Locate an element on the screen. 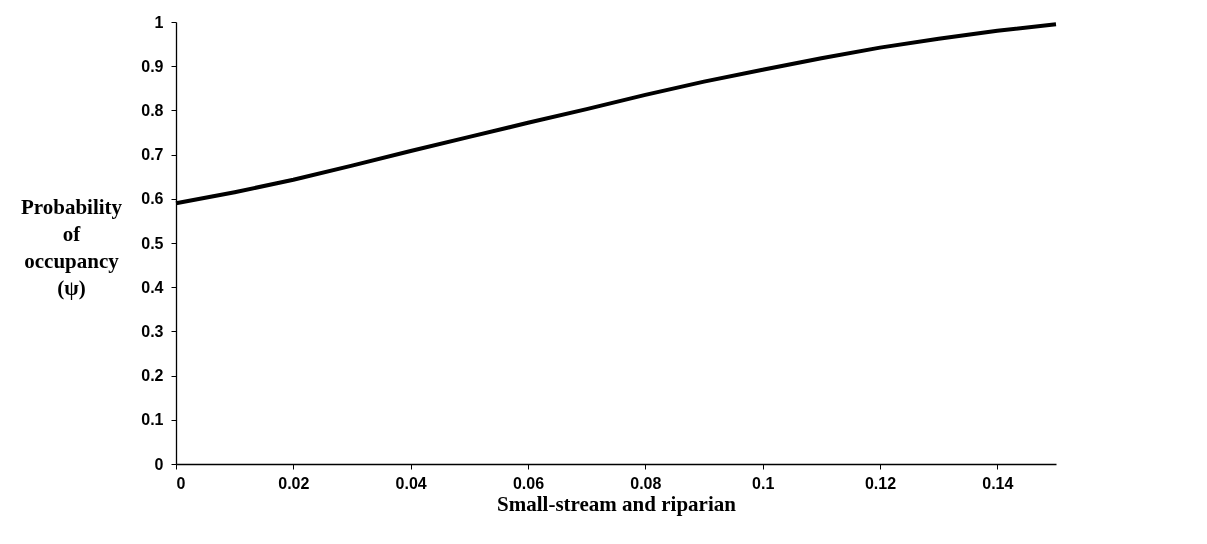  x-tick-label: 0.02 is located at coordinates (294, 483).